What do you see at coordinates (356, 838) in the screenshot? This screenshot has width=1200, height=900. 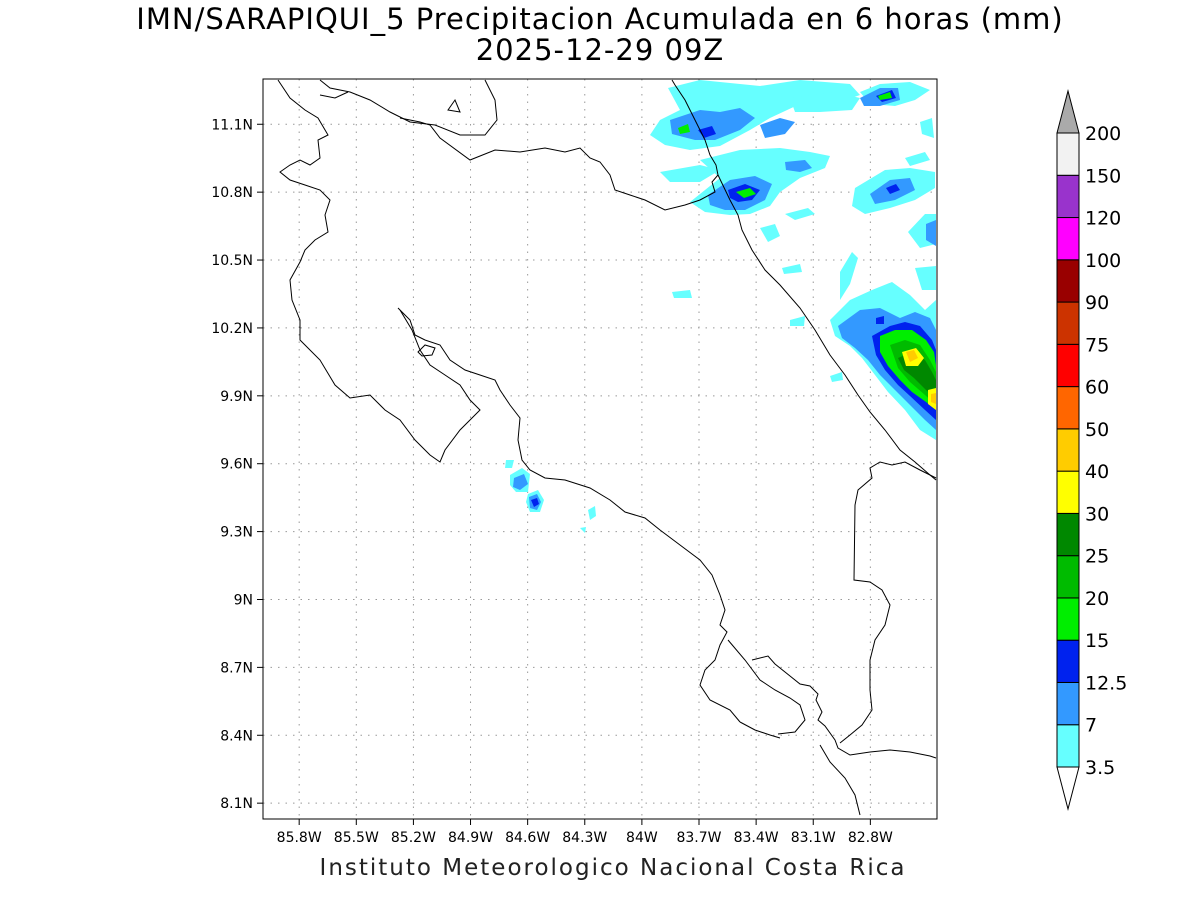 I see `x-tick-label: 85.5W` at bounding box center [356, 838].